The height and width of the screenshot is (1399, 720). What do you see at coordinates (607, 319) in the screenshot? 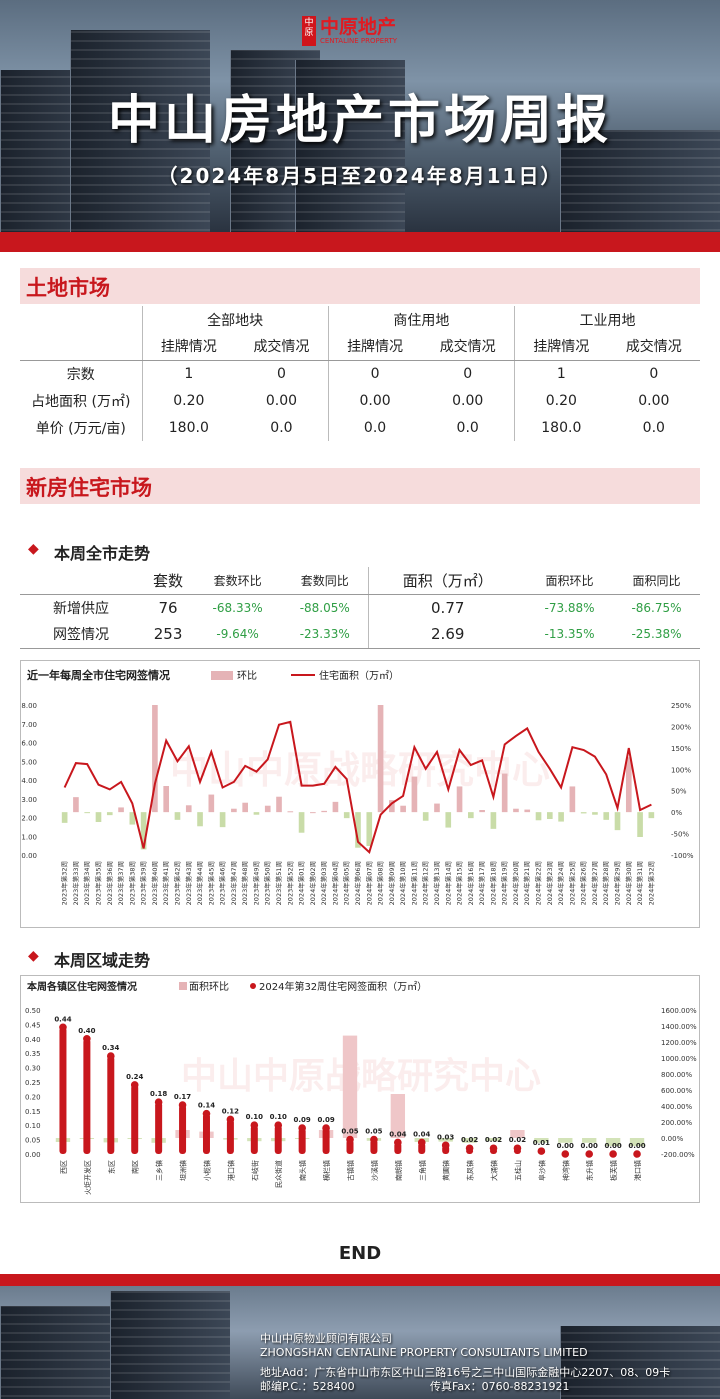
I see `group-header: 工业用地` at bounding box center [607, 319].